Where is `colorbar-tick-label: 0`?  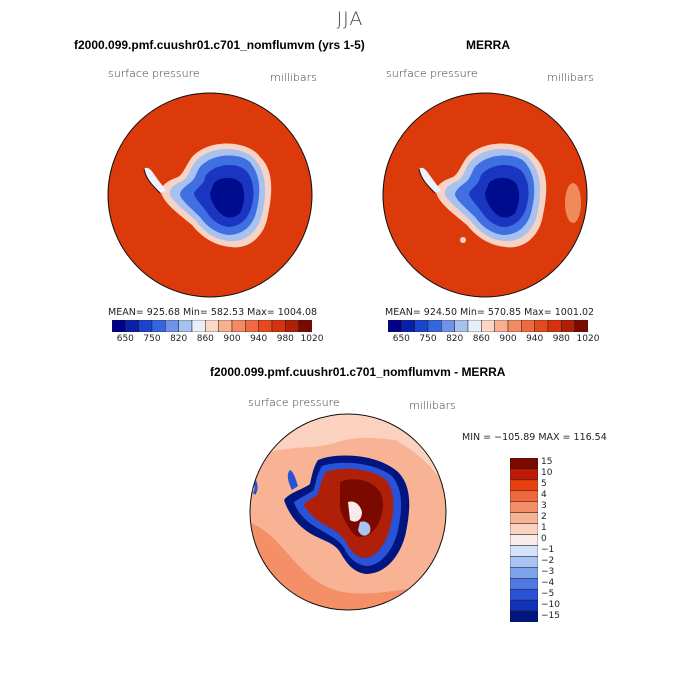 colorbar-tick-label: 0 is located at coordinates (544, 539).